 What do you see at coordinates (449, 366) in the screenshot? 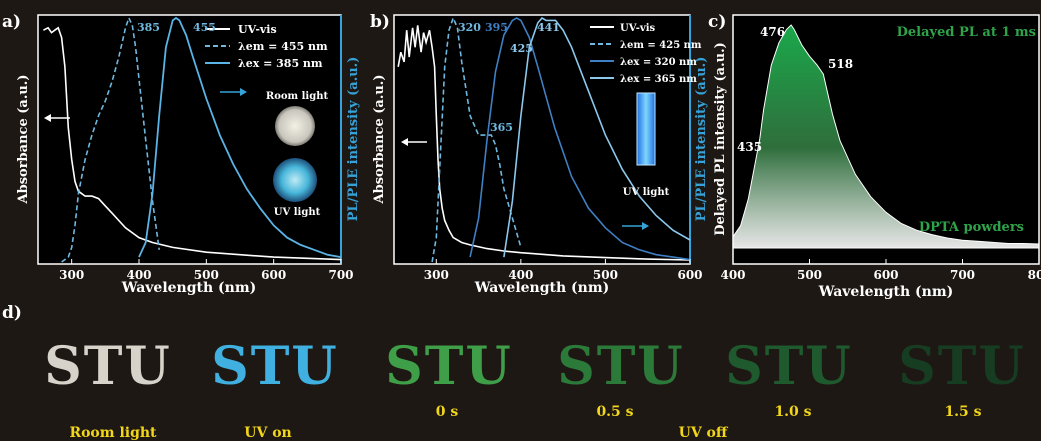
I see `stu-image-0s: STU` at bounding box center [449, 366].